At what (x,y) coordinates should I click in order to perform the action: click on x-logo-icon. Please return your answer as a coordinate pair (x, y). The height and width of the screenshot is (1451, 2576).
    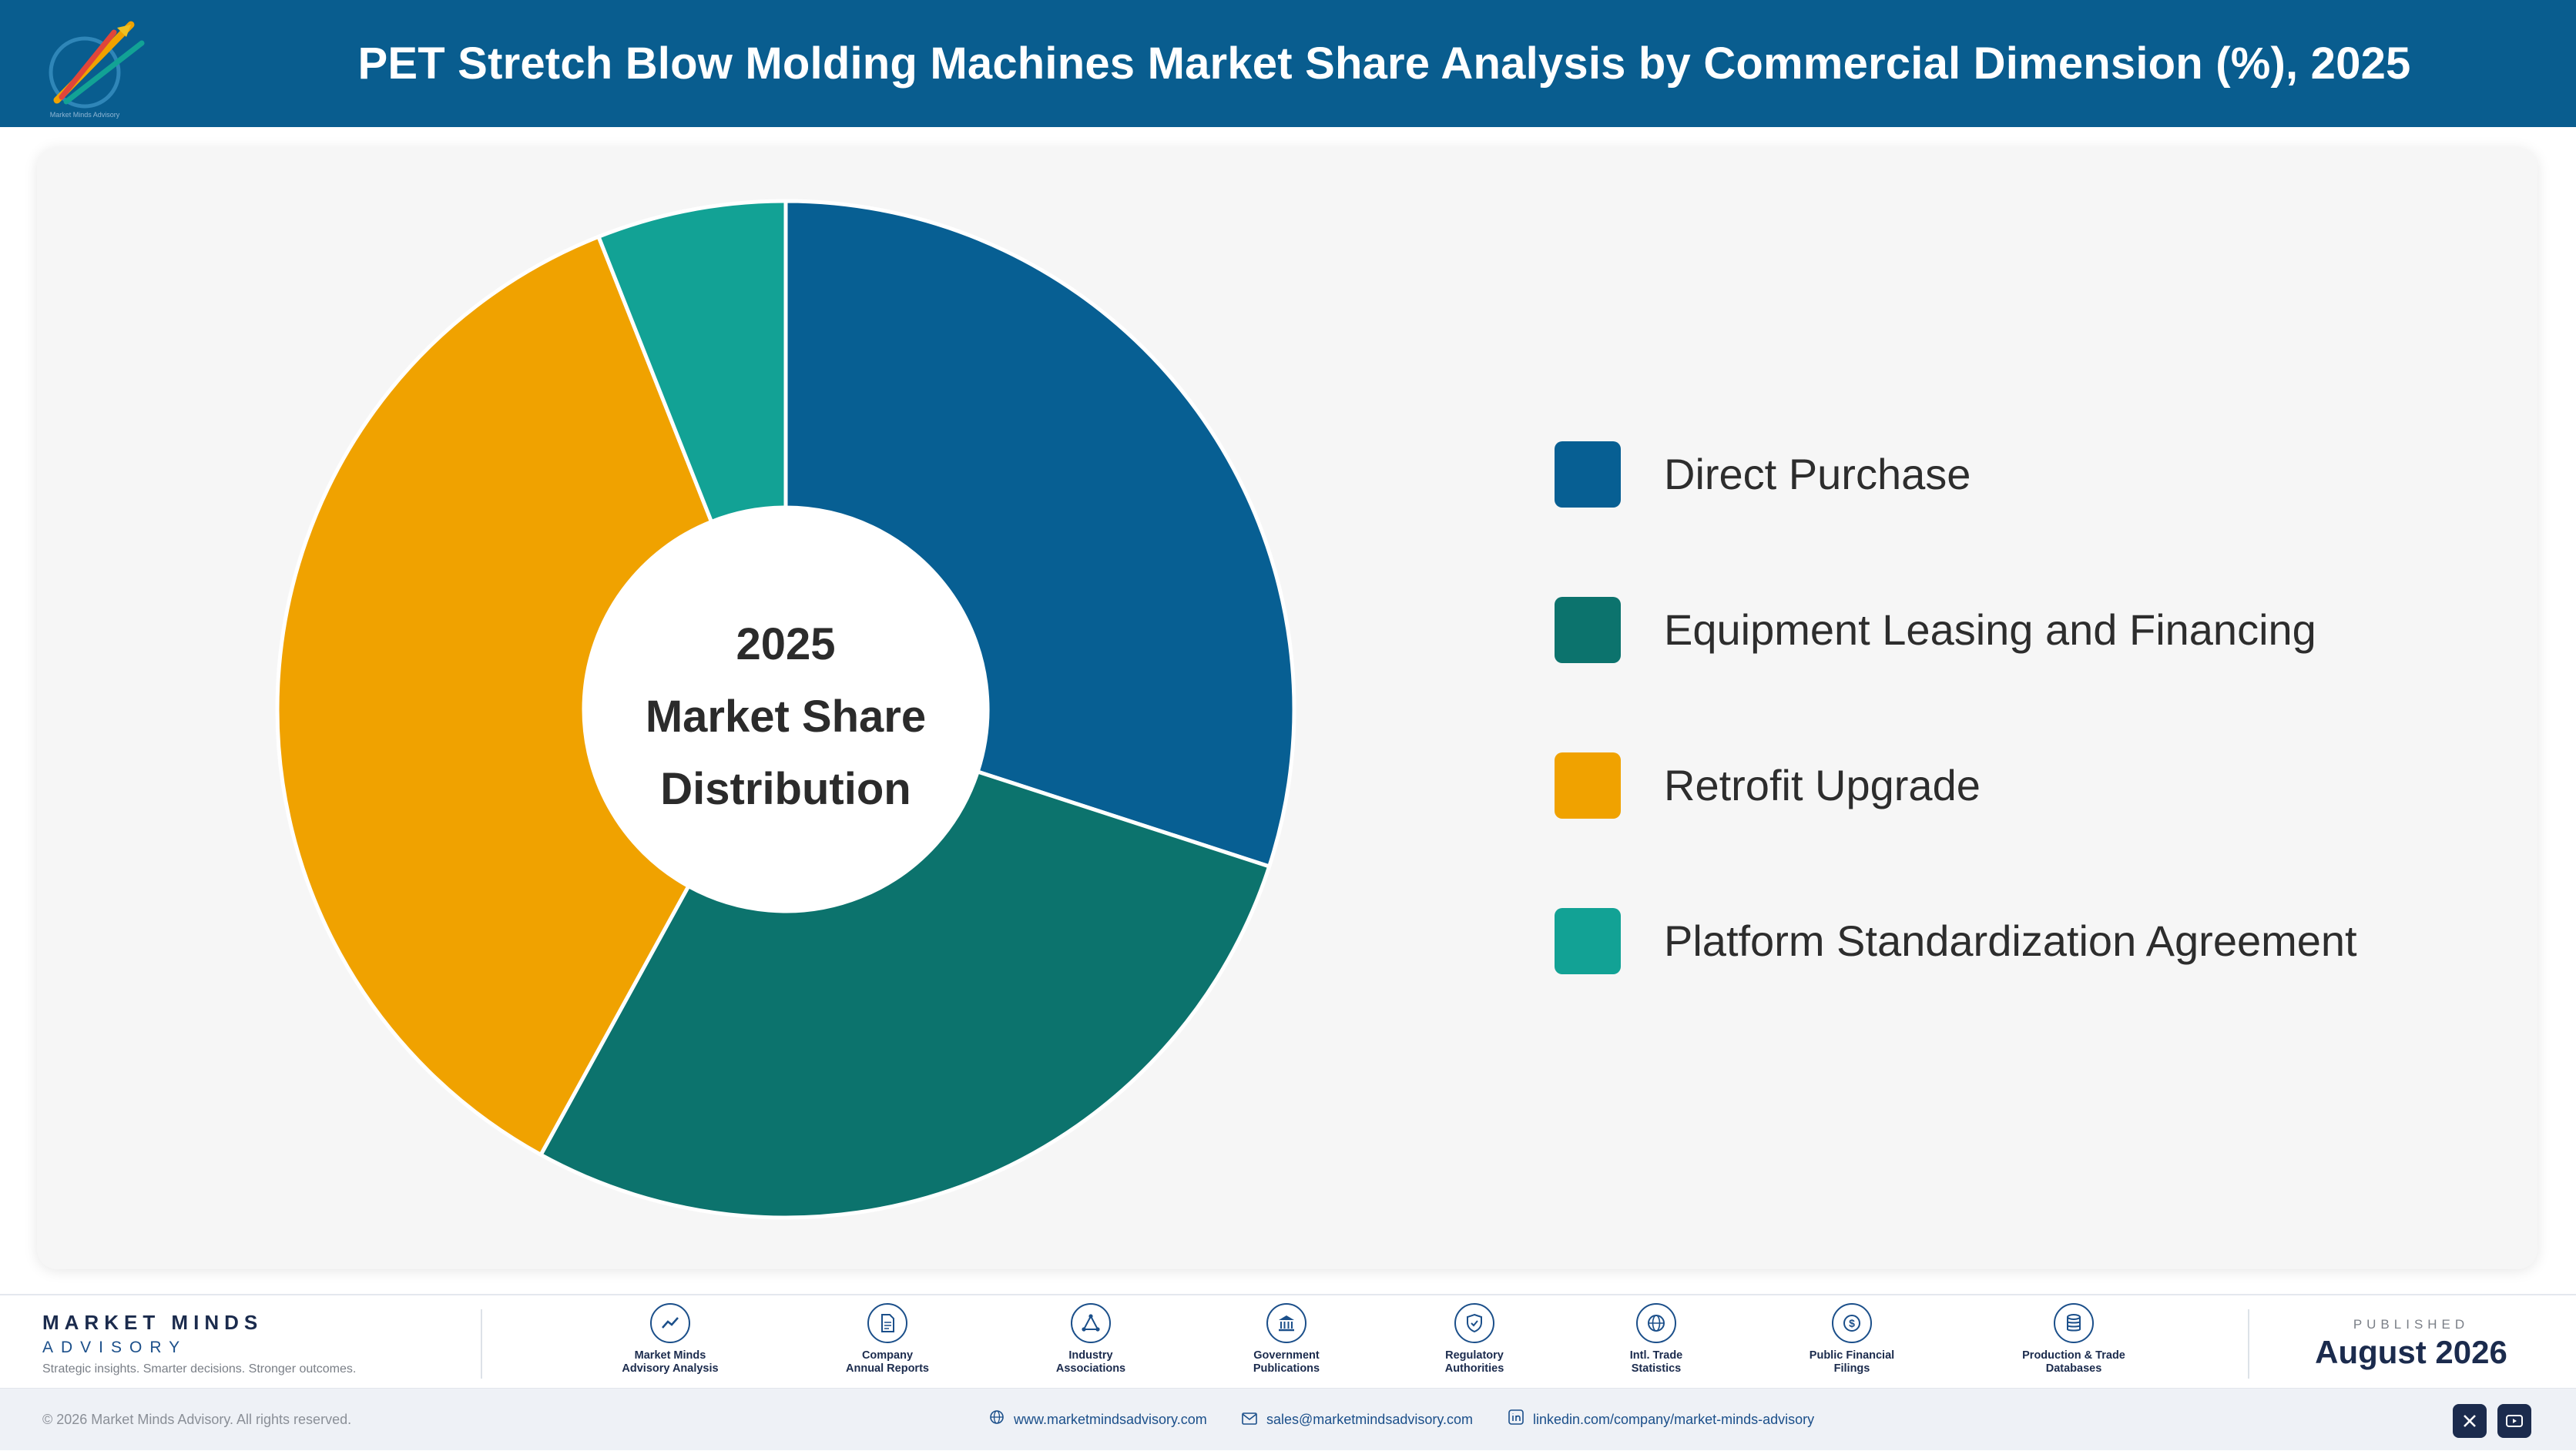
    Looking at the image, I should click on (2470, 1421).